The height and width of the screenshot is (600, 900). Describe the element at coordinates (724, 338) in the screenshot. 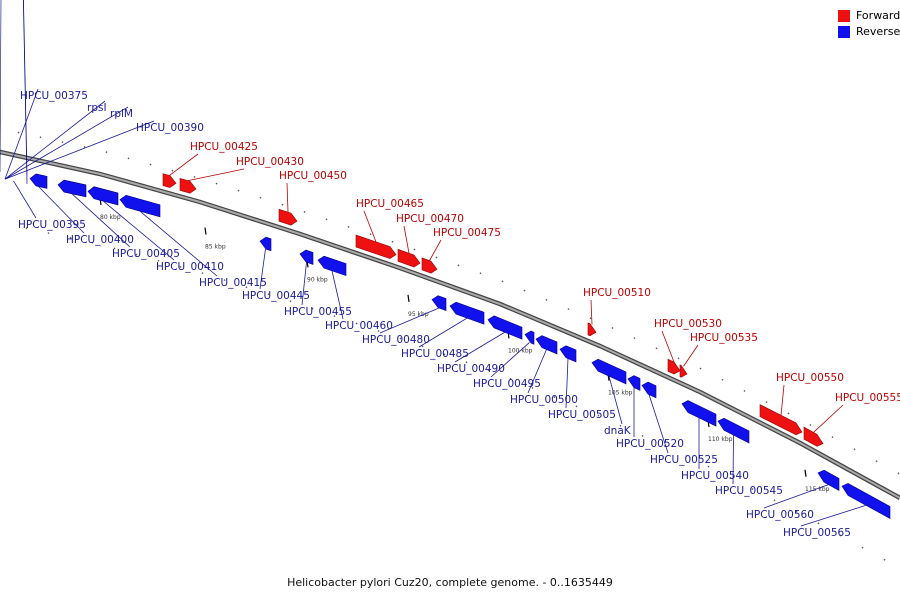

I see `gene-label: HPCU_00535` at that location.